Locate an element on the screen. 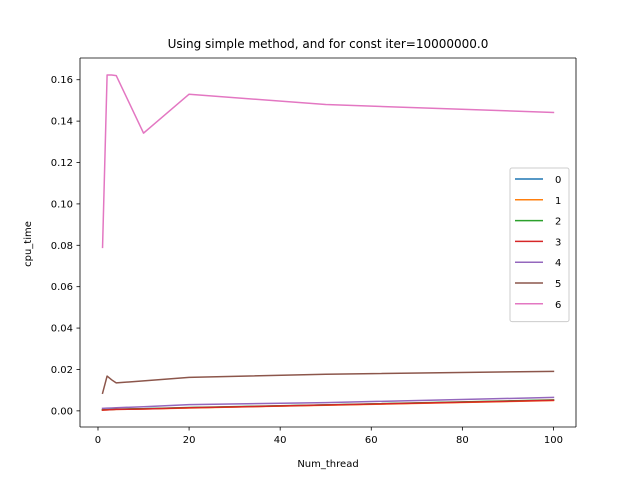  legend-label-4: 4 is located at coordinates (558, 263).